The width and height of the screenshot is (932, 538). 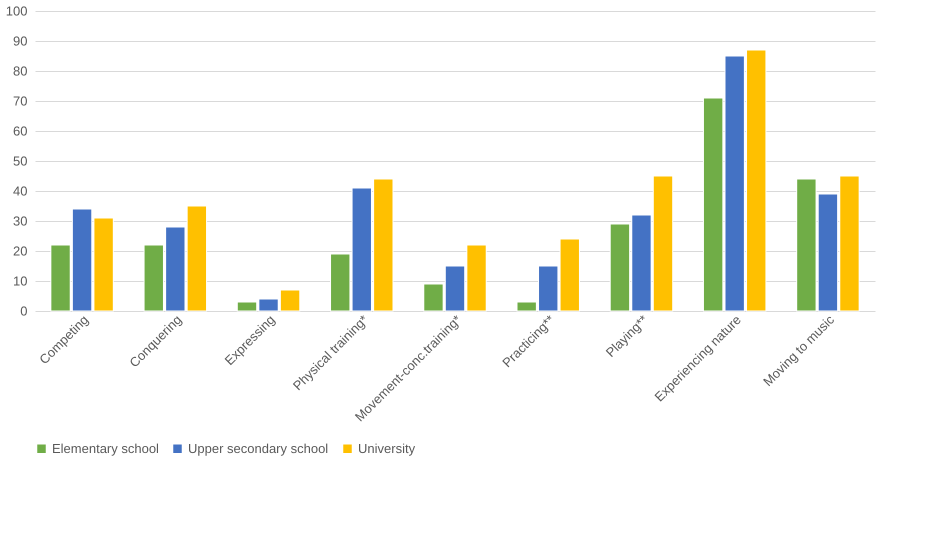 I want to click on y-tick-label: 0, so click(x=24, y=311).